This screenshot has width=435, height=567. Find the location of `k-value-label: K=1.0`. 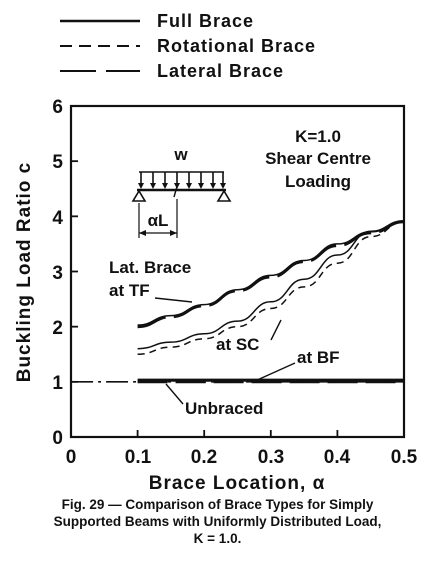

k-value-label: K=1.0 is located at coordinates (318, 136).